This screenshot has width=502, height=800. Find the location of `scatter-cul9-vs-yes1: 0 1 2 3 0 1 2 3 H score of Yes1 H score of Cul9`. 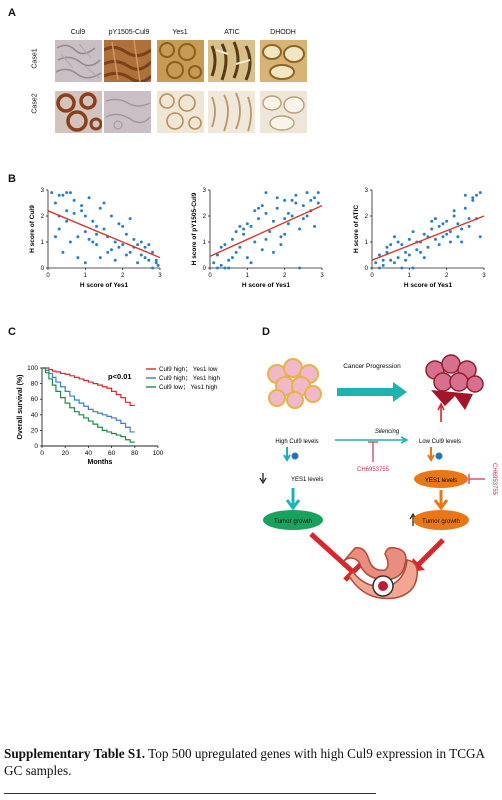

scatter-cul9-vs-yes1: 0 1 2 3 0 1 2 3 H score of Yes1 H score of Cul9 is located at coordinates (95, 238).